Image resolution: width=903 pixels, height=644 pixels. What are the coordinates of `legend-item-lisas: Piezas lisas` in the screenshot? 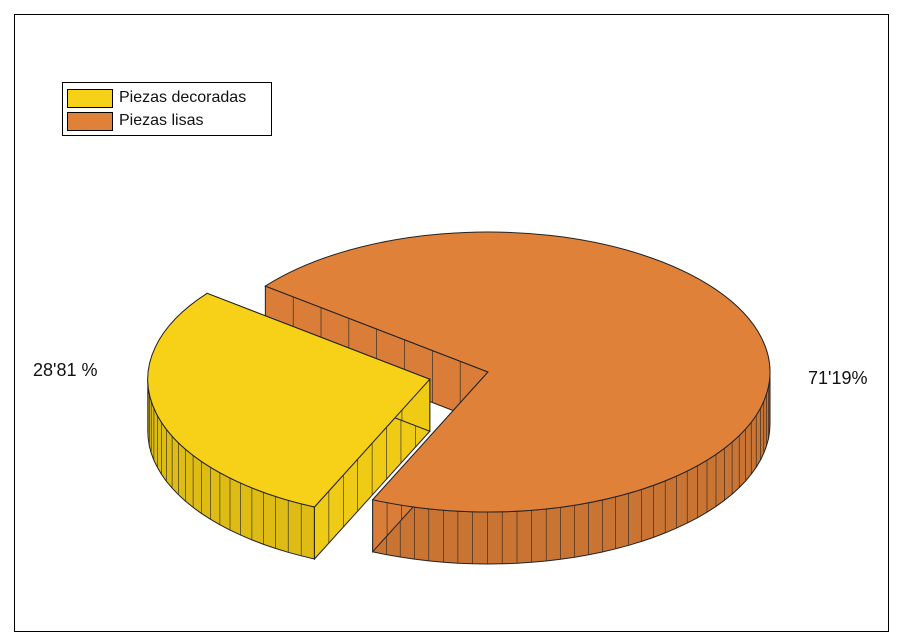 It's located at (135, 121).